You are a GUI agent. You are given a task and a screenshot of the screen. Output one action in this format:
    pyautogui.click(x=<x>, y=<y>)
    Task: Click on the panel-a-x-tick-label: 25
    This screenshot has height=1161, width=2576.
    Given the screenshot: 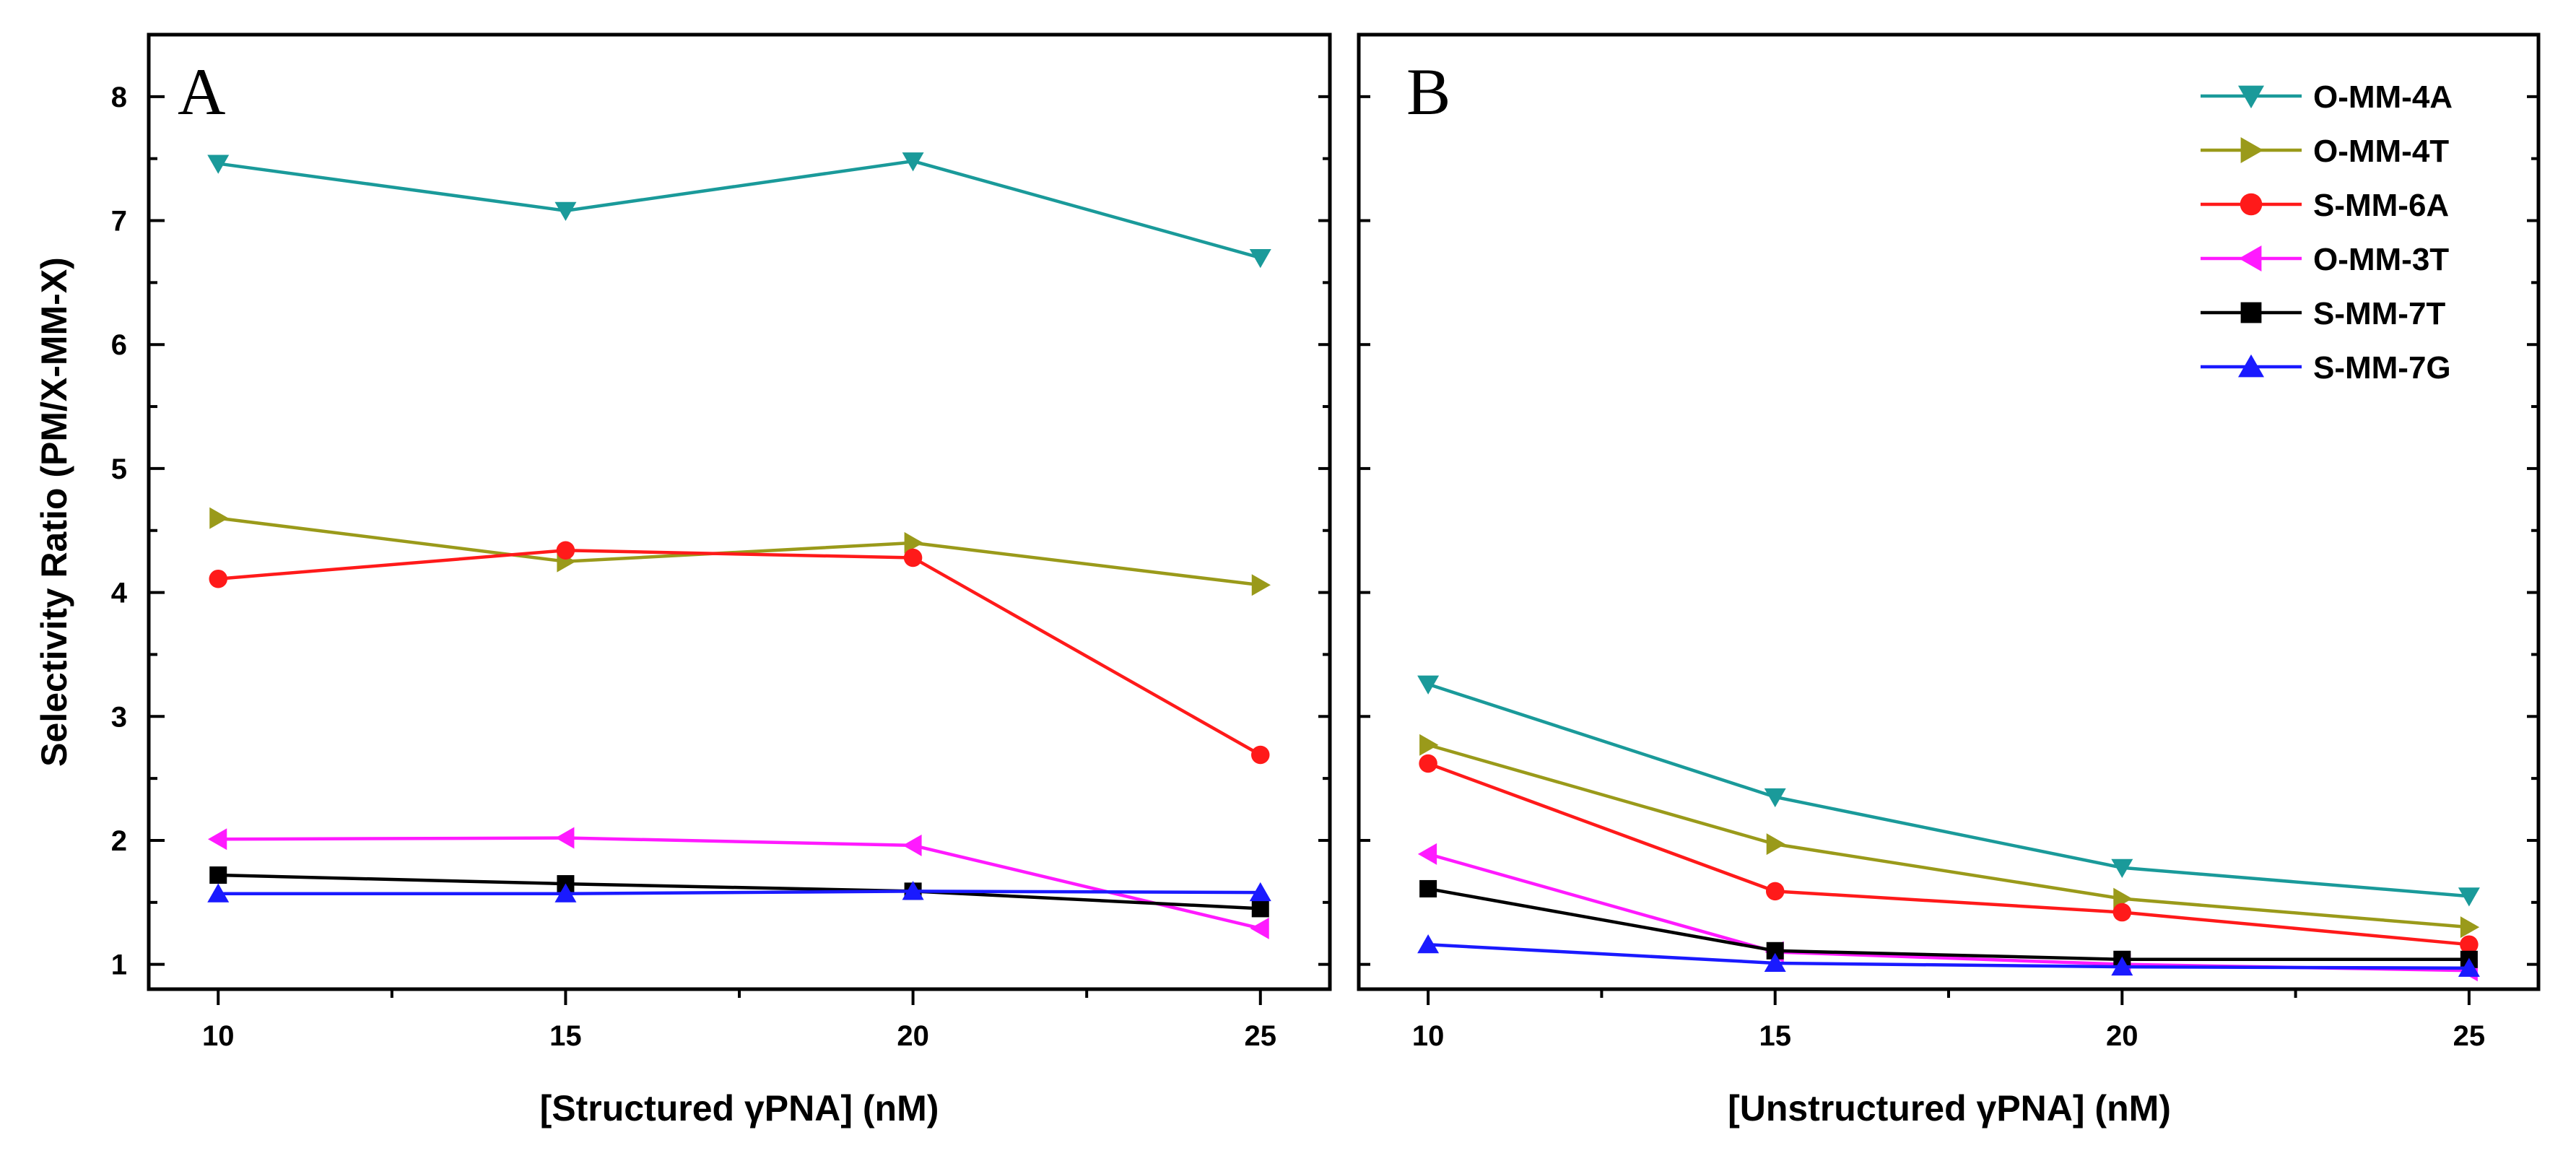 What is the action you would take?
    pyautogui.click(x=1261, y=1036)
    